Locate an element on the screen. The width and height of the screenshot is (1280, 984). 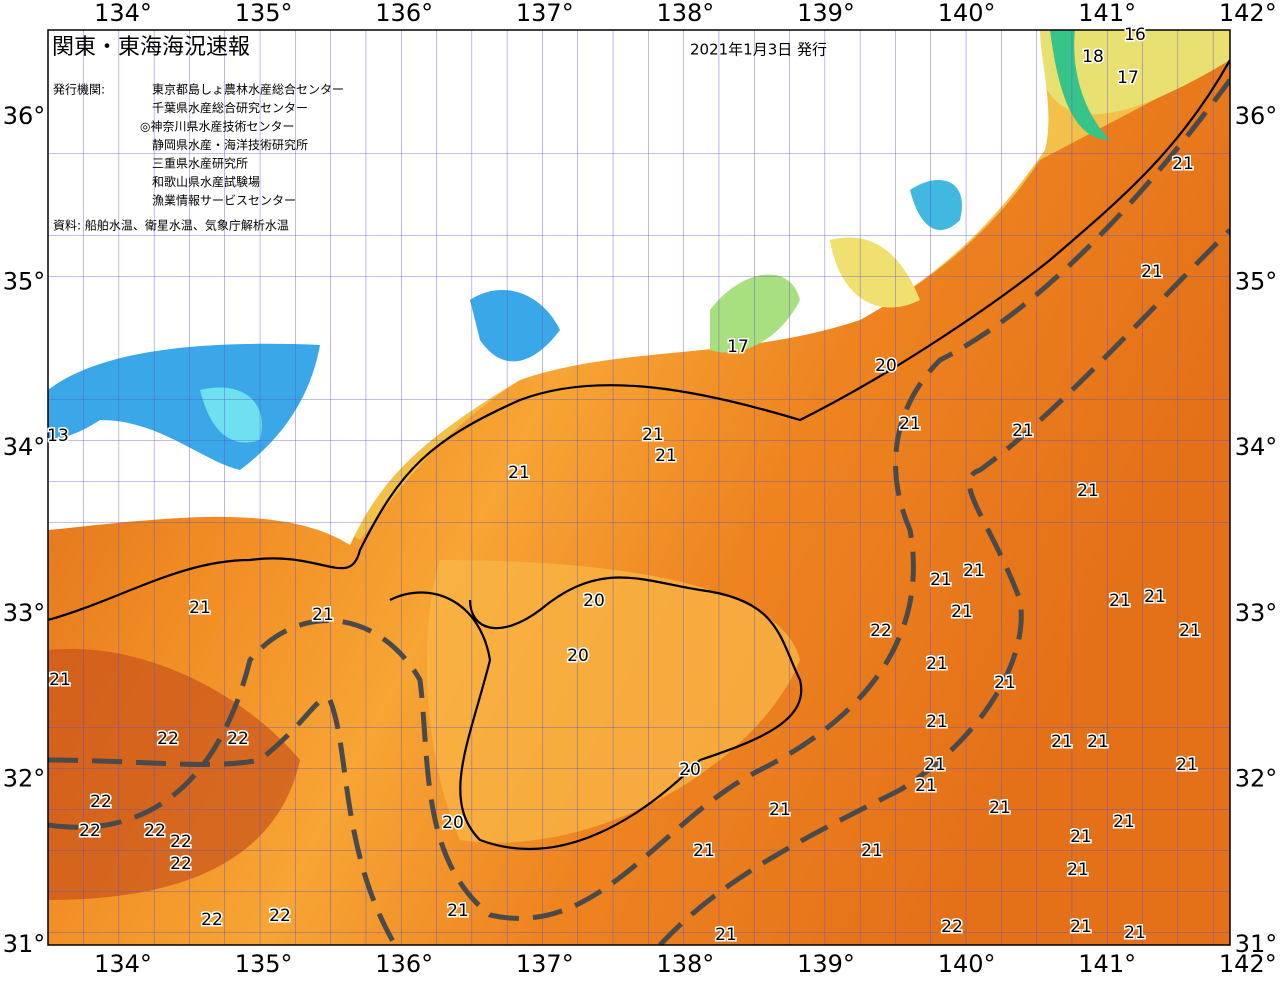
issuer-name: 和歌山県水産試験場 is located at coordinates (206, 181).